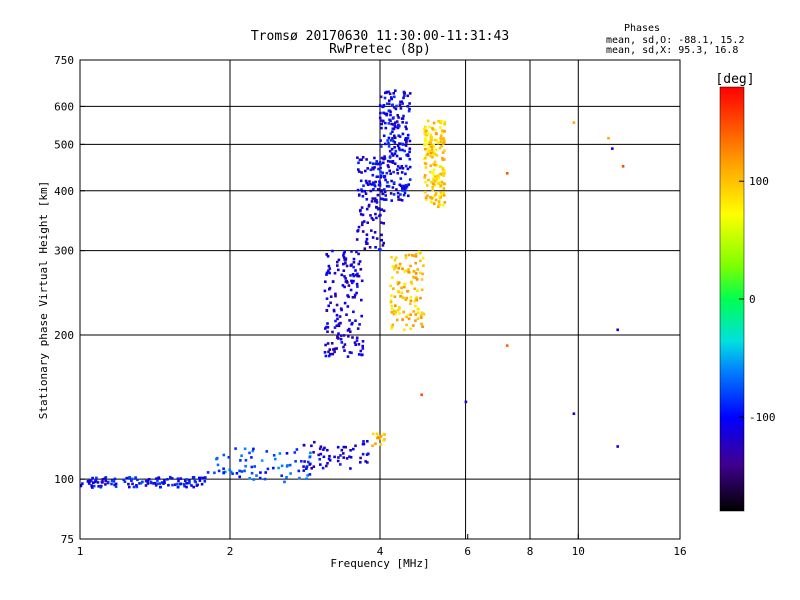 This screenshot has width=800, height=600. I want to click on x-tick-label: 8, so click(530, 551).